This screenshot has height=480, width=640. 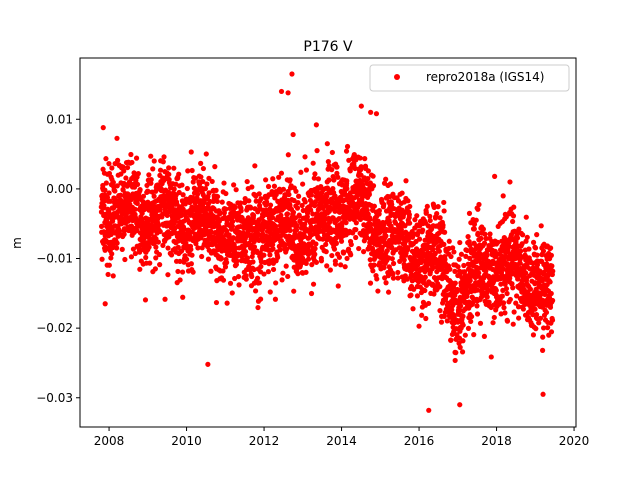 I want to click on x-axis-ticks: 2008 2010 2012 2014 2016 2018 2020, so click(x=341, y=437).